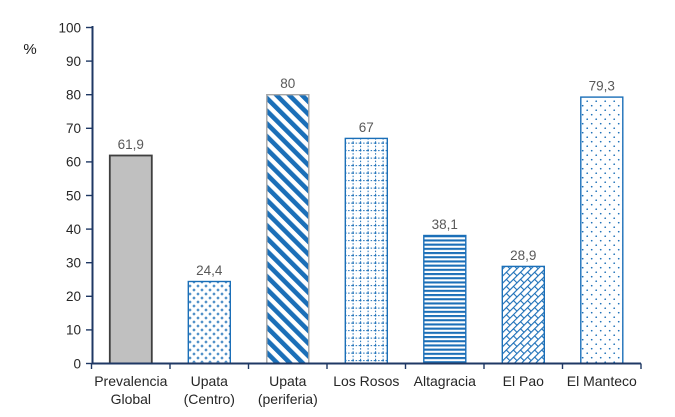  What do you see at coordinates (131, 144) in the screenshot?
I see `value-label: 61,9` at bounding box center [131, 144].